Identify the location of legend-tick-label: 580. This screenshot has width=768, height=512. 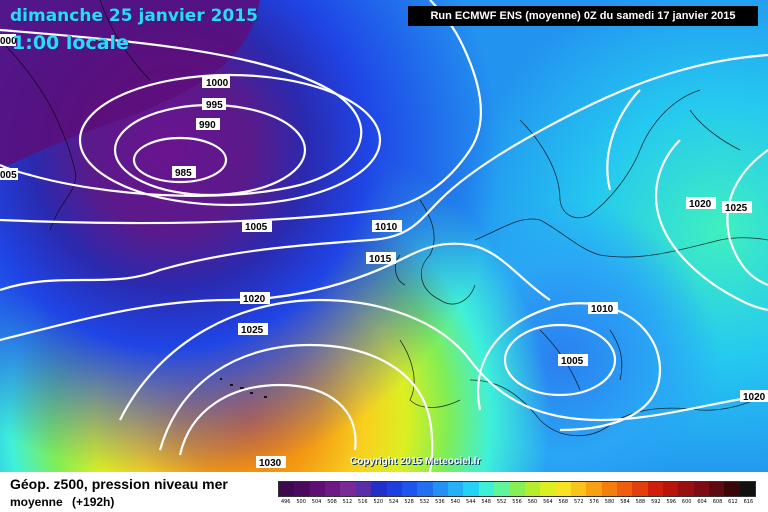
(609, 502).